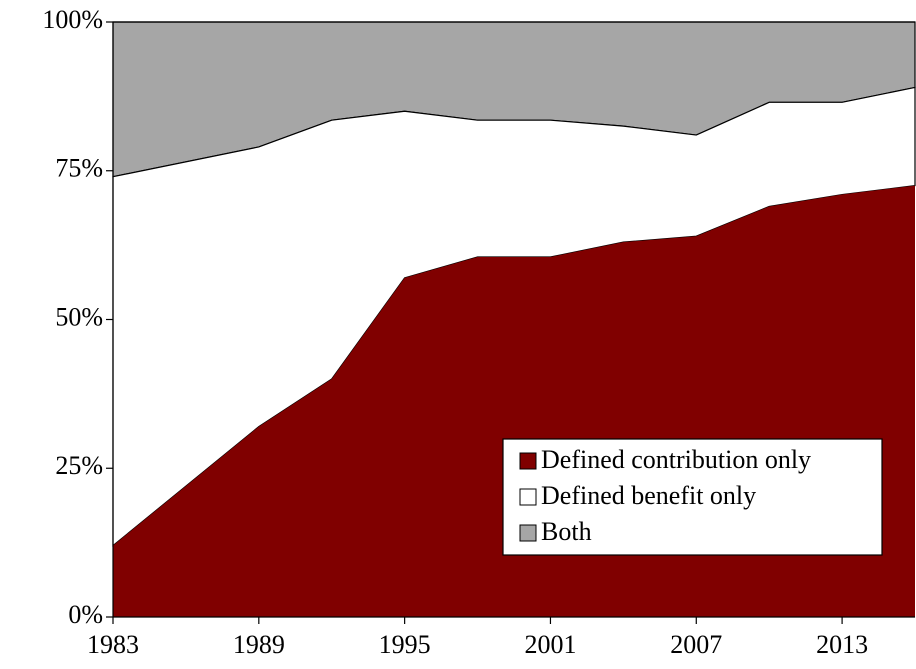 Image resolution: width=916 pixels, height=669 pixels. I want to click on x-tick-label: 2007, so click(696, 644).